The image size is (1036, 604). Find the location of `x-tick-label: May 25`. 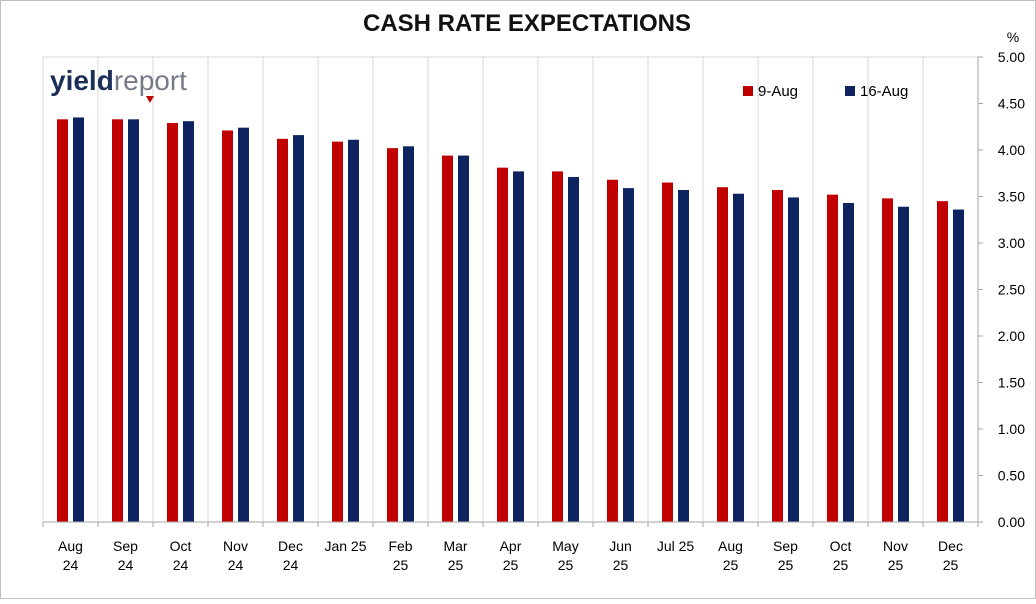

x-tick-label: May 25 is located at coordinates (565, 555).